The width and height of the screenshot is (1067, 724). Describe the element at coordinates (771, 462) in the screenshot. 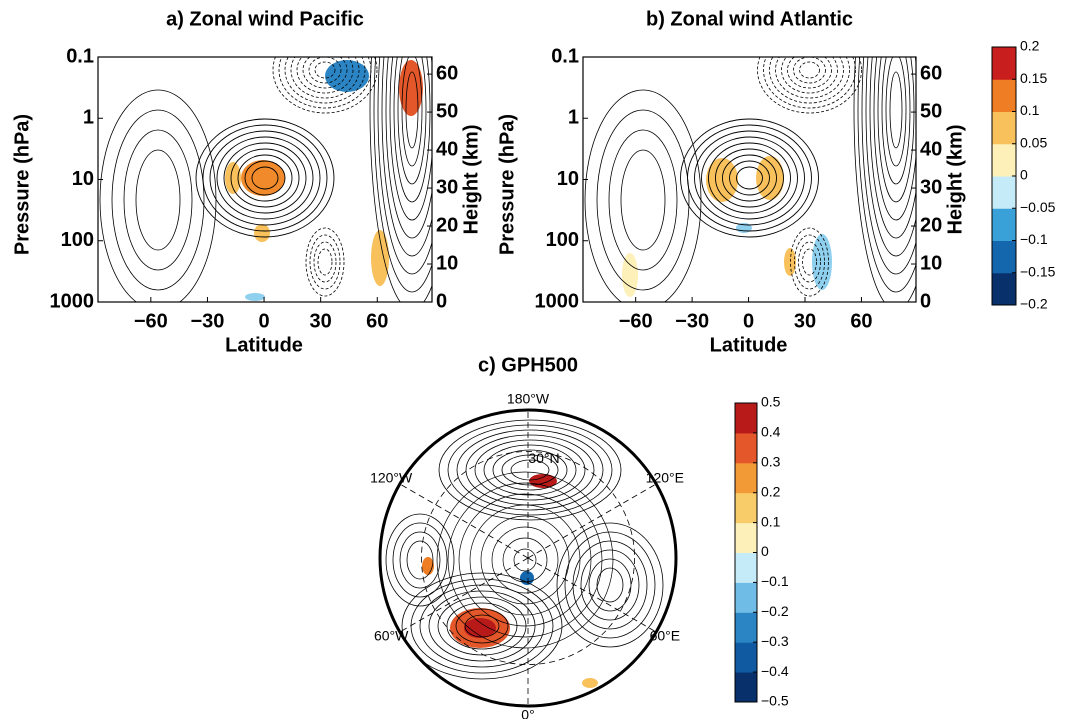

I see `colorbar-tick-label: 0.3` at that location.